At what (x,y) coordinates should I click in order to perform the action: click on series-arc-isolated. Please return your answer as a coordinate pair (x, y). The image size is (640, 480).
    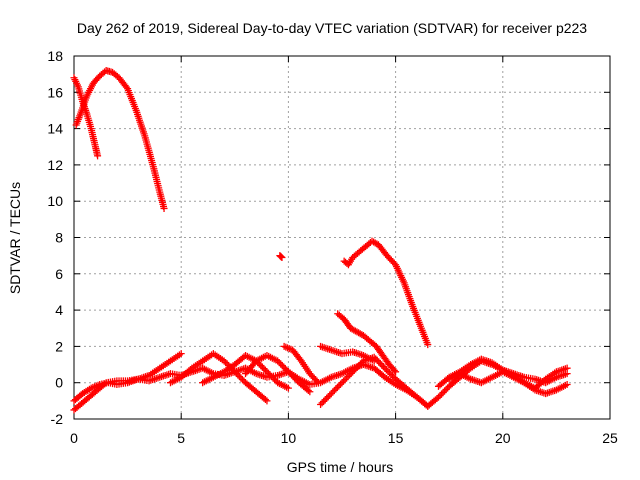
    Looking at the image, I should click on (281, 256).